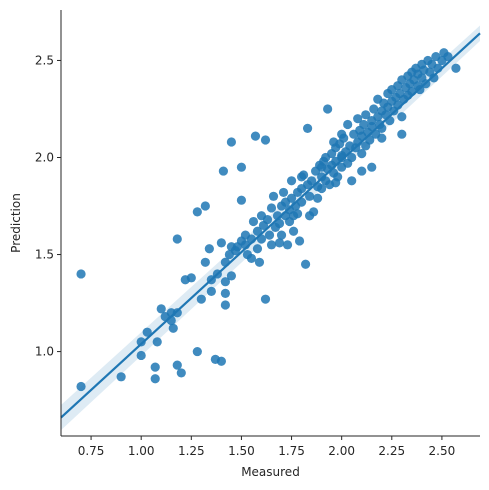 The height and width of the screenshot is (490, 489). Describe the element at coordinates (16, 223) in the screenshot. I see `y-axis-label: Prediction` at that location.